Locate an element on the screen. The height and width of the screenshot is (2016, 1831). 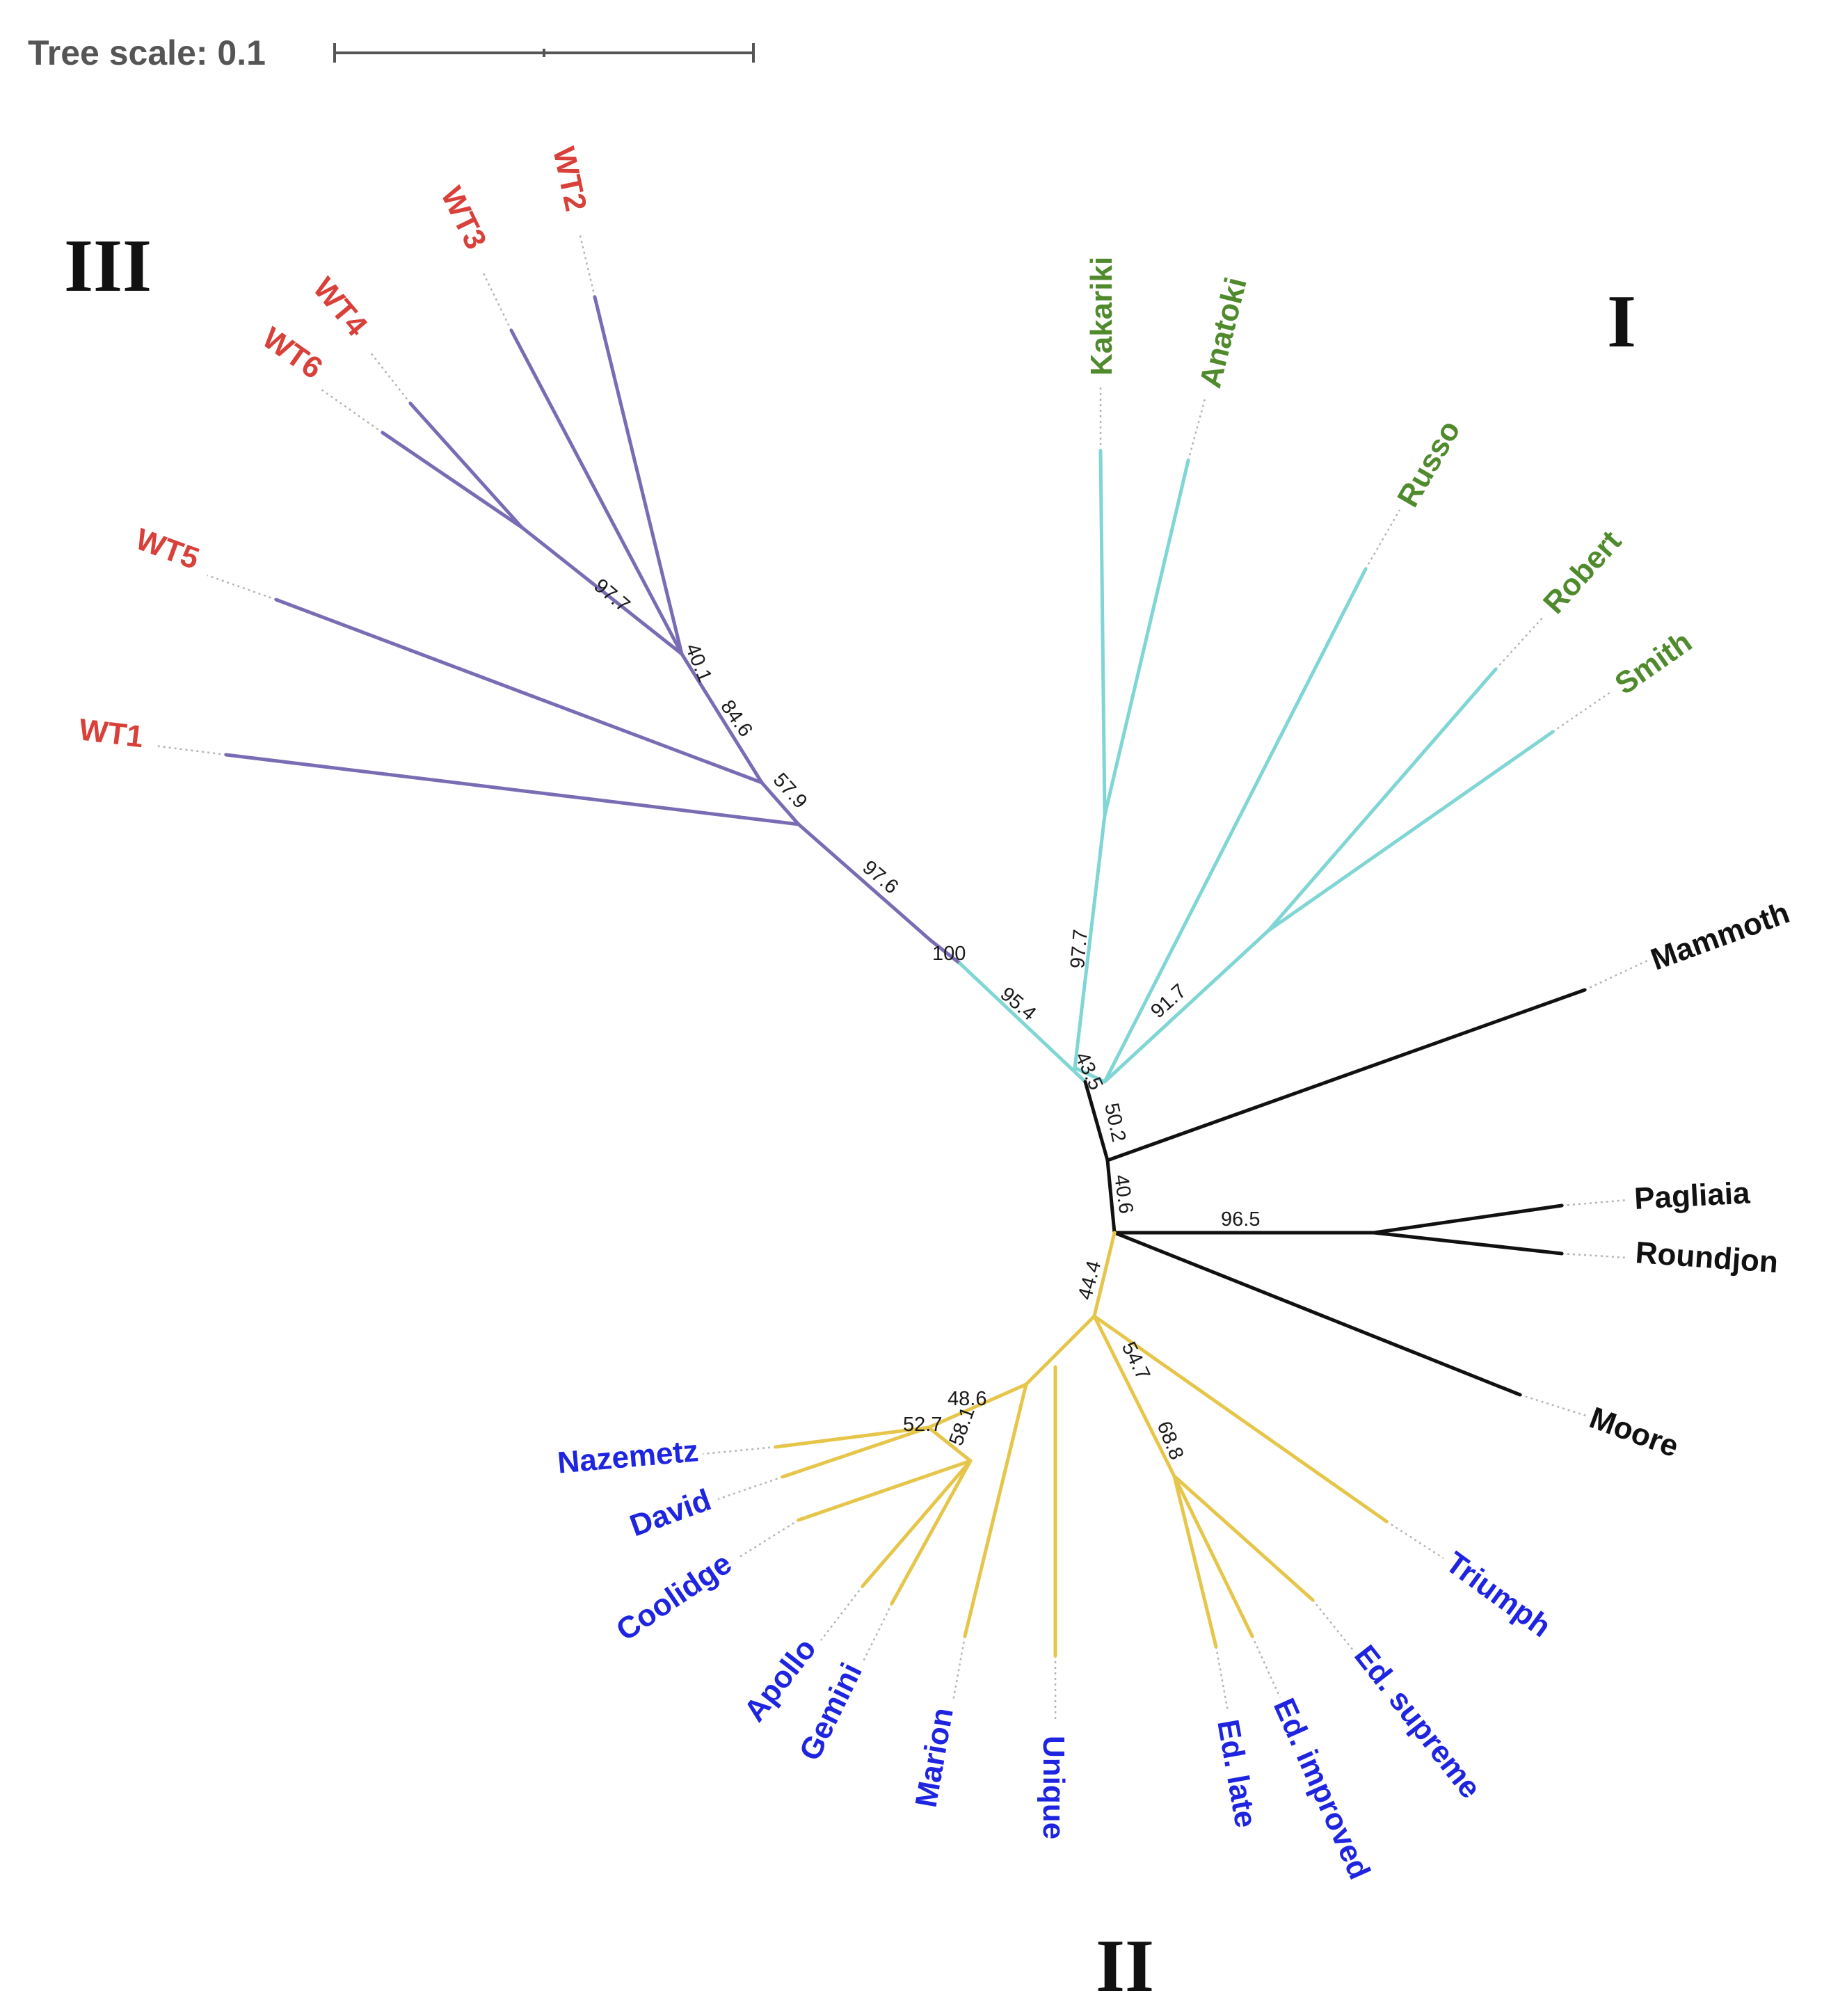
leaf-label-WT6: WT6 is located at coordinates (292, 353).